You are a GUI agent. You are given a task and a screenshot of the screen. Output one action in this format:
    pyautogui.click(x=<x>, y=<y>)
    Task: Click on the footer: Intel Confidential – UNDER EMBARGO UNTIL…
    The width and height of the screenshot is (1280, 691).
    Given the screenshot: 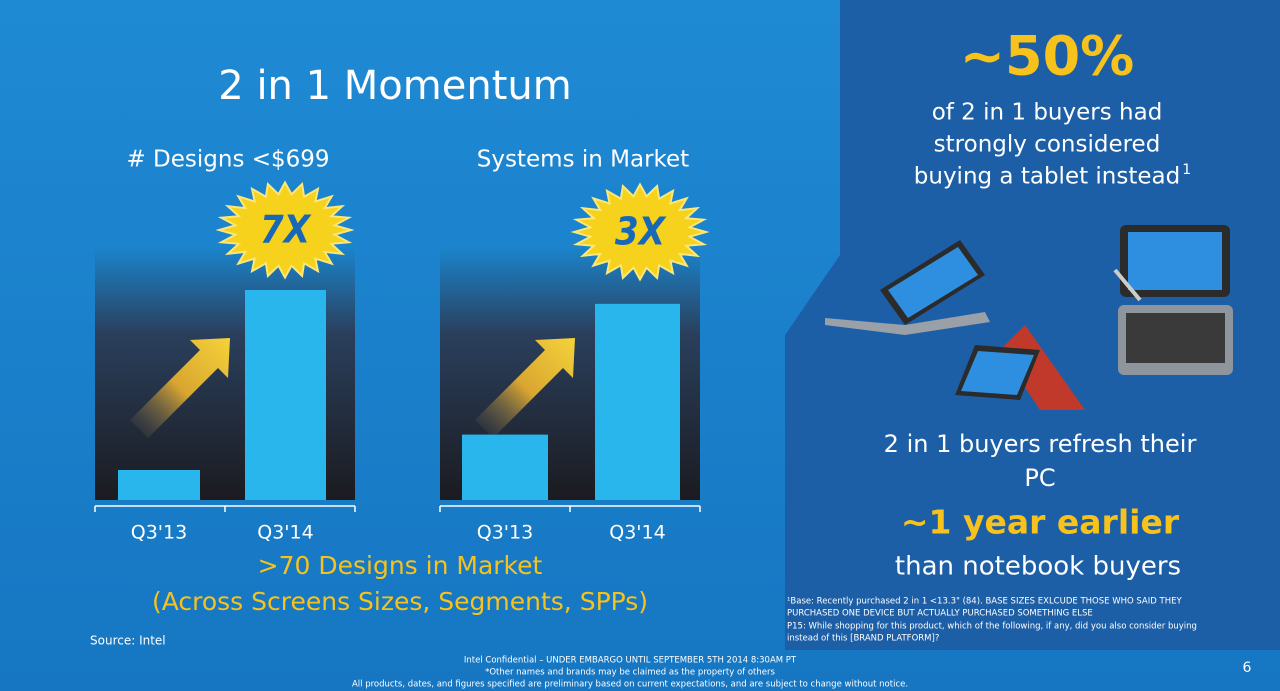 What is the action you would take?
    pyautogui.click(x=630, y=673)
    